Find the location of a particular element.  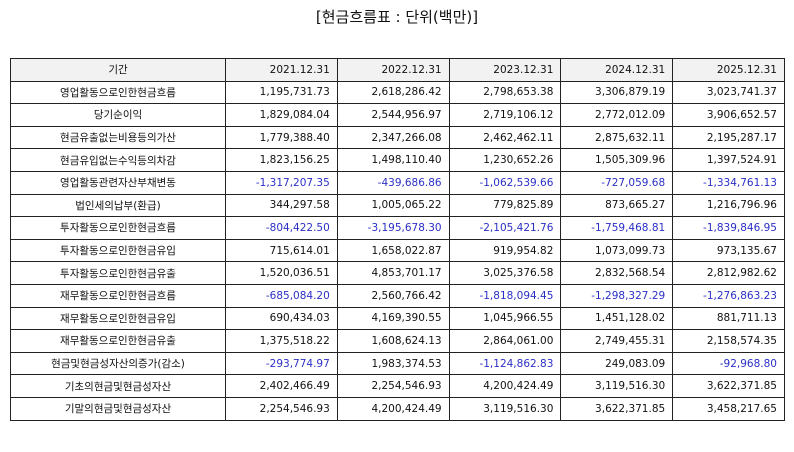

table-cell: 2,772,012.09 is located at coordinates (617, 115).